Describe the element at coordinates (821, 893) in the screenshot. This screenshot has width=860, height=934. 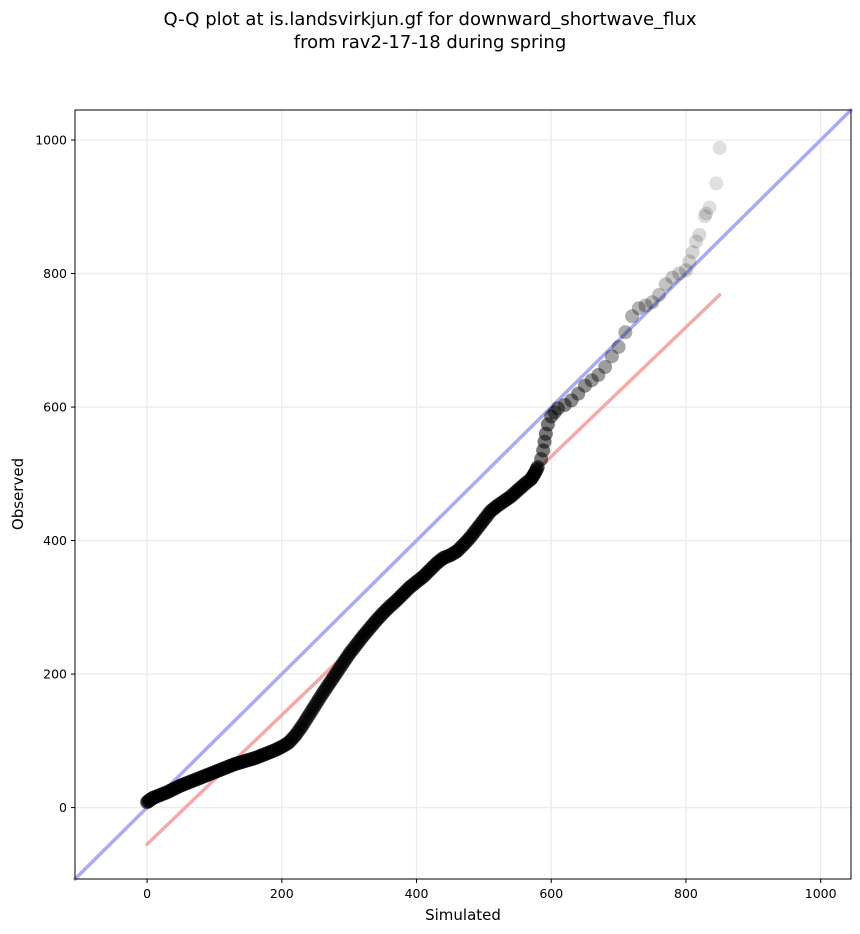
I see `x-tick-label: 1000` at that location.